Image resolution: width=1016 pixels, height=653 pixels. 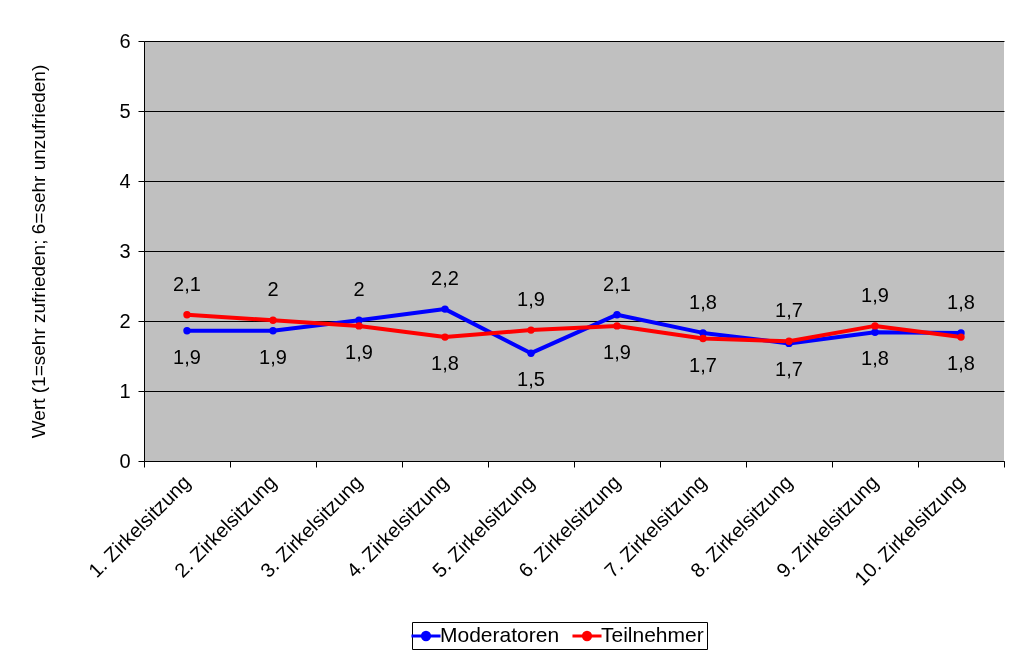 I want to click on y-tick-label: 1, so click(x=125, y=390).